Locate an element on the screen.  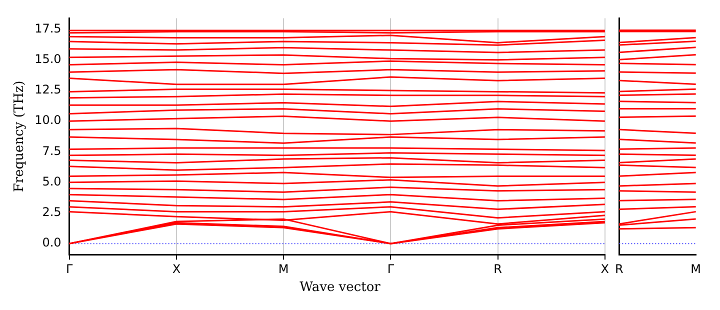
y-tick-label: 7.5 is located at coordinates (52, 151).